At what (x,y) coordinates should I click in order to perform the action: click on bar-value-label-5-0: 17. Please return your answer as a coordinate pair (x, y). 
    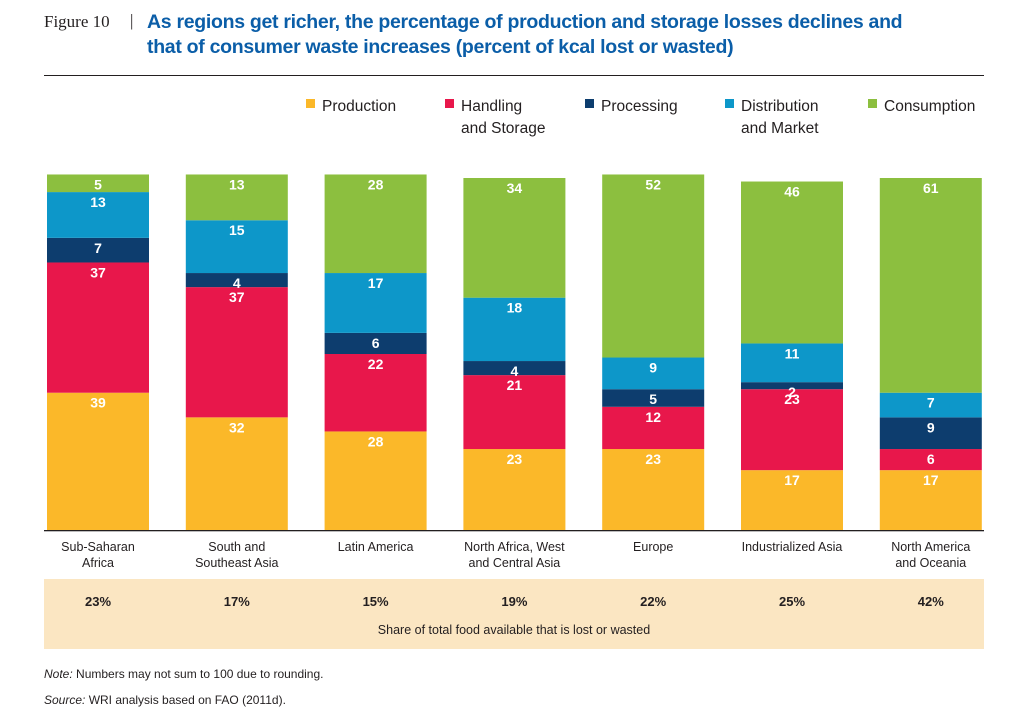
    Looking at the image, I should click on (792, 480).